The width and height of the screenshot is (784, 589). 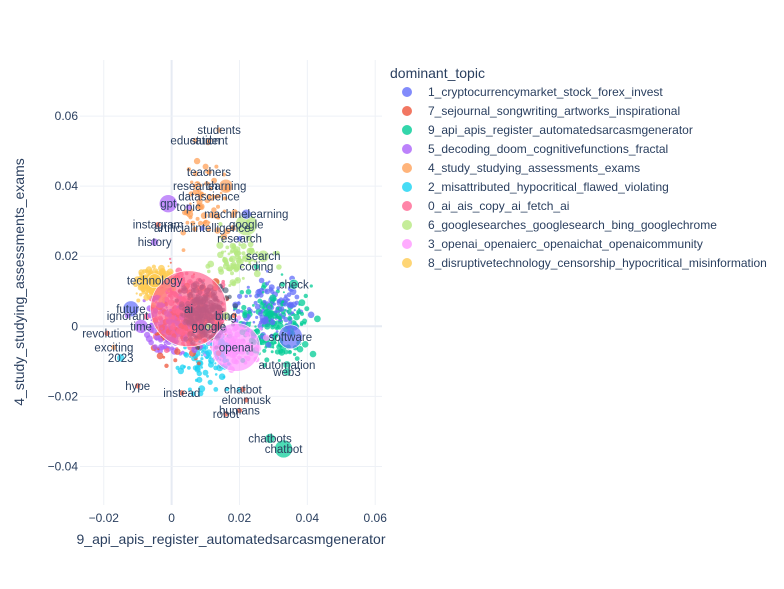 I want to click on point-label: check, so click(x=294, y=285).